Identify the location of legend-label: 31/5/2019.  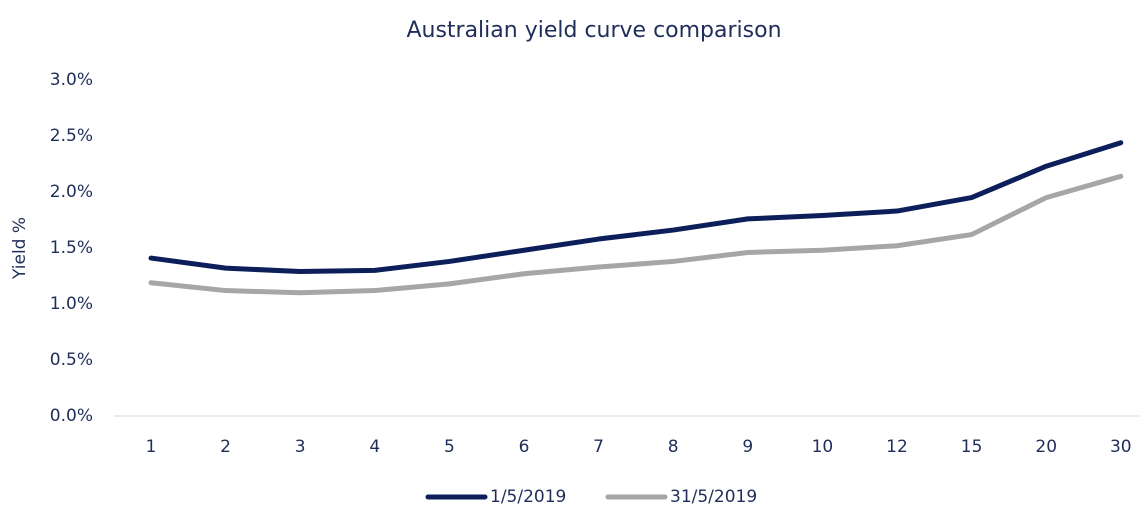
(713, 497).